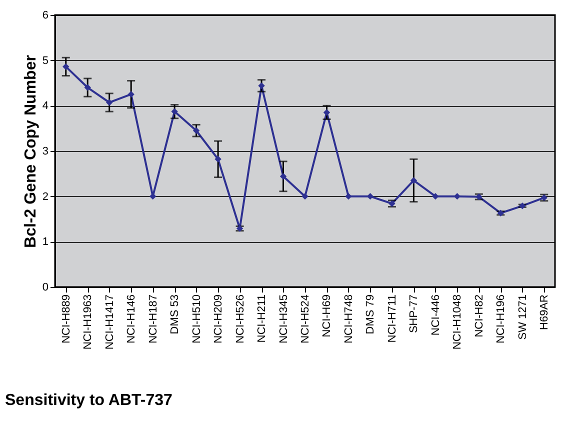 The image size is (585, 432). I want to click on x-tick-label: SHP-77, so click(414, 314).